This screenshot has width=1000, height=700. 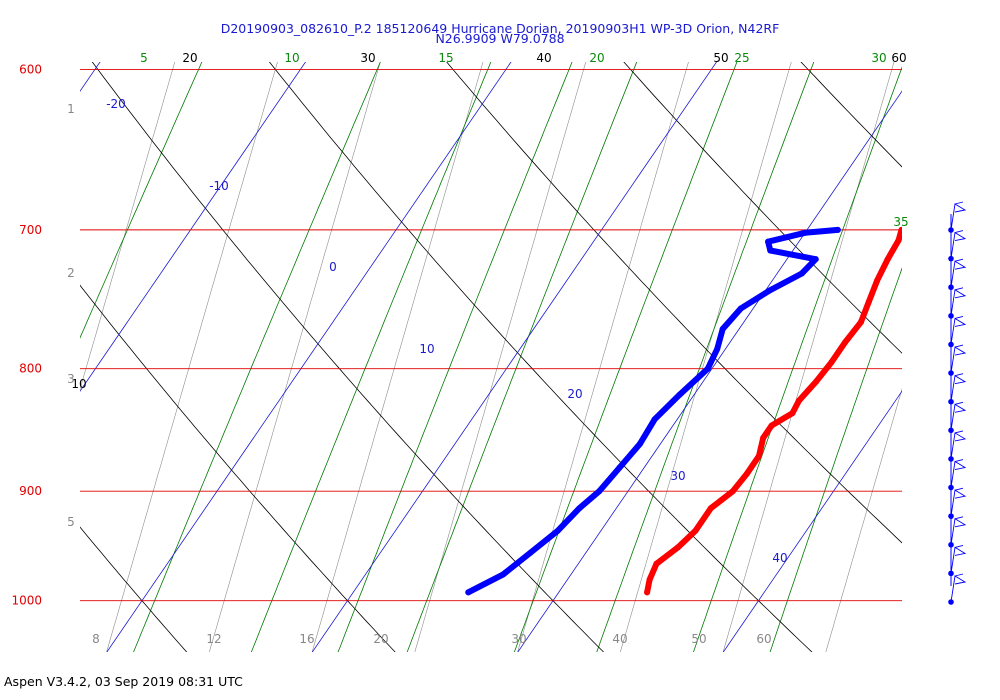 What do you see at coordinates (71, 379) in the screenshot?
I see `height-label: 3` at bounding box center [71, 379].